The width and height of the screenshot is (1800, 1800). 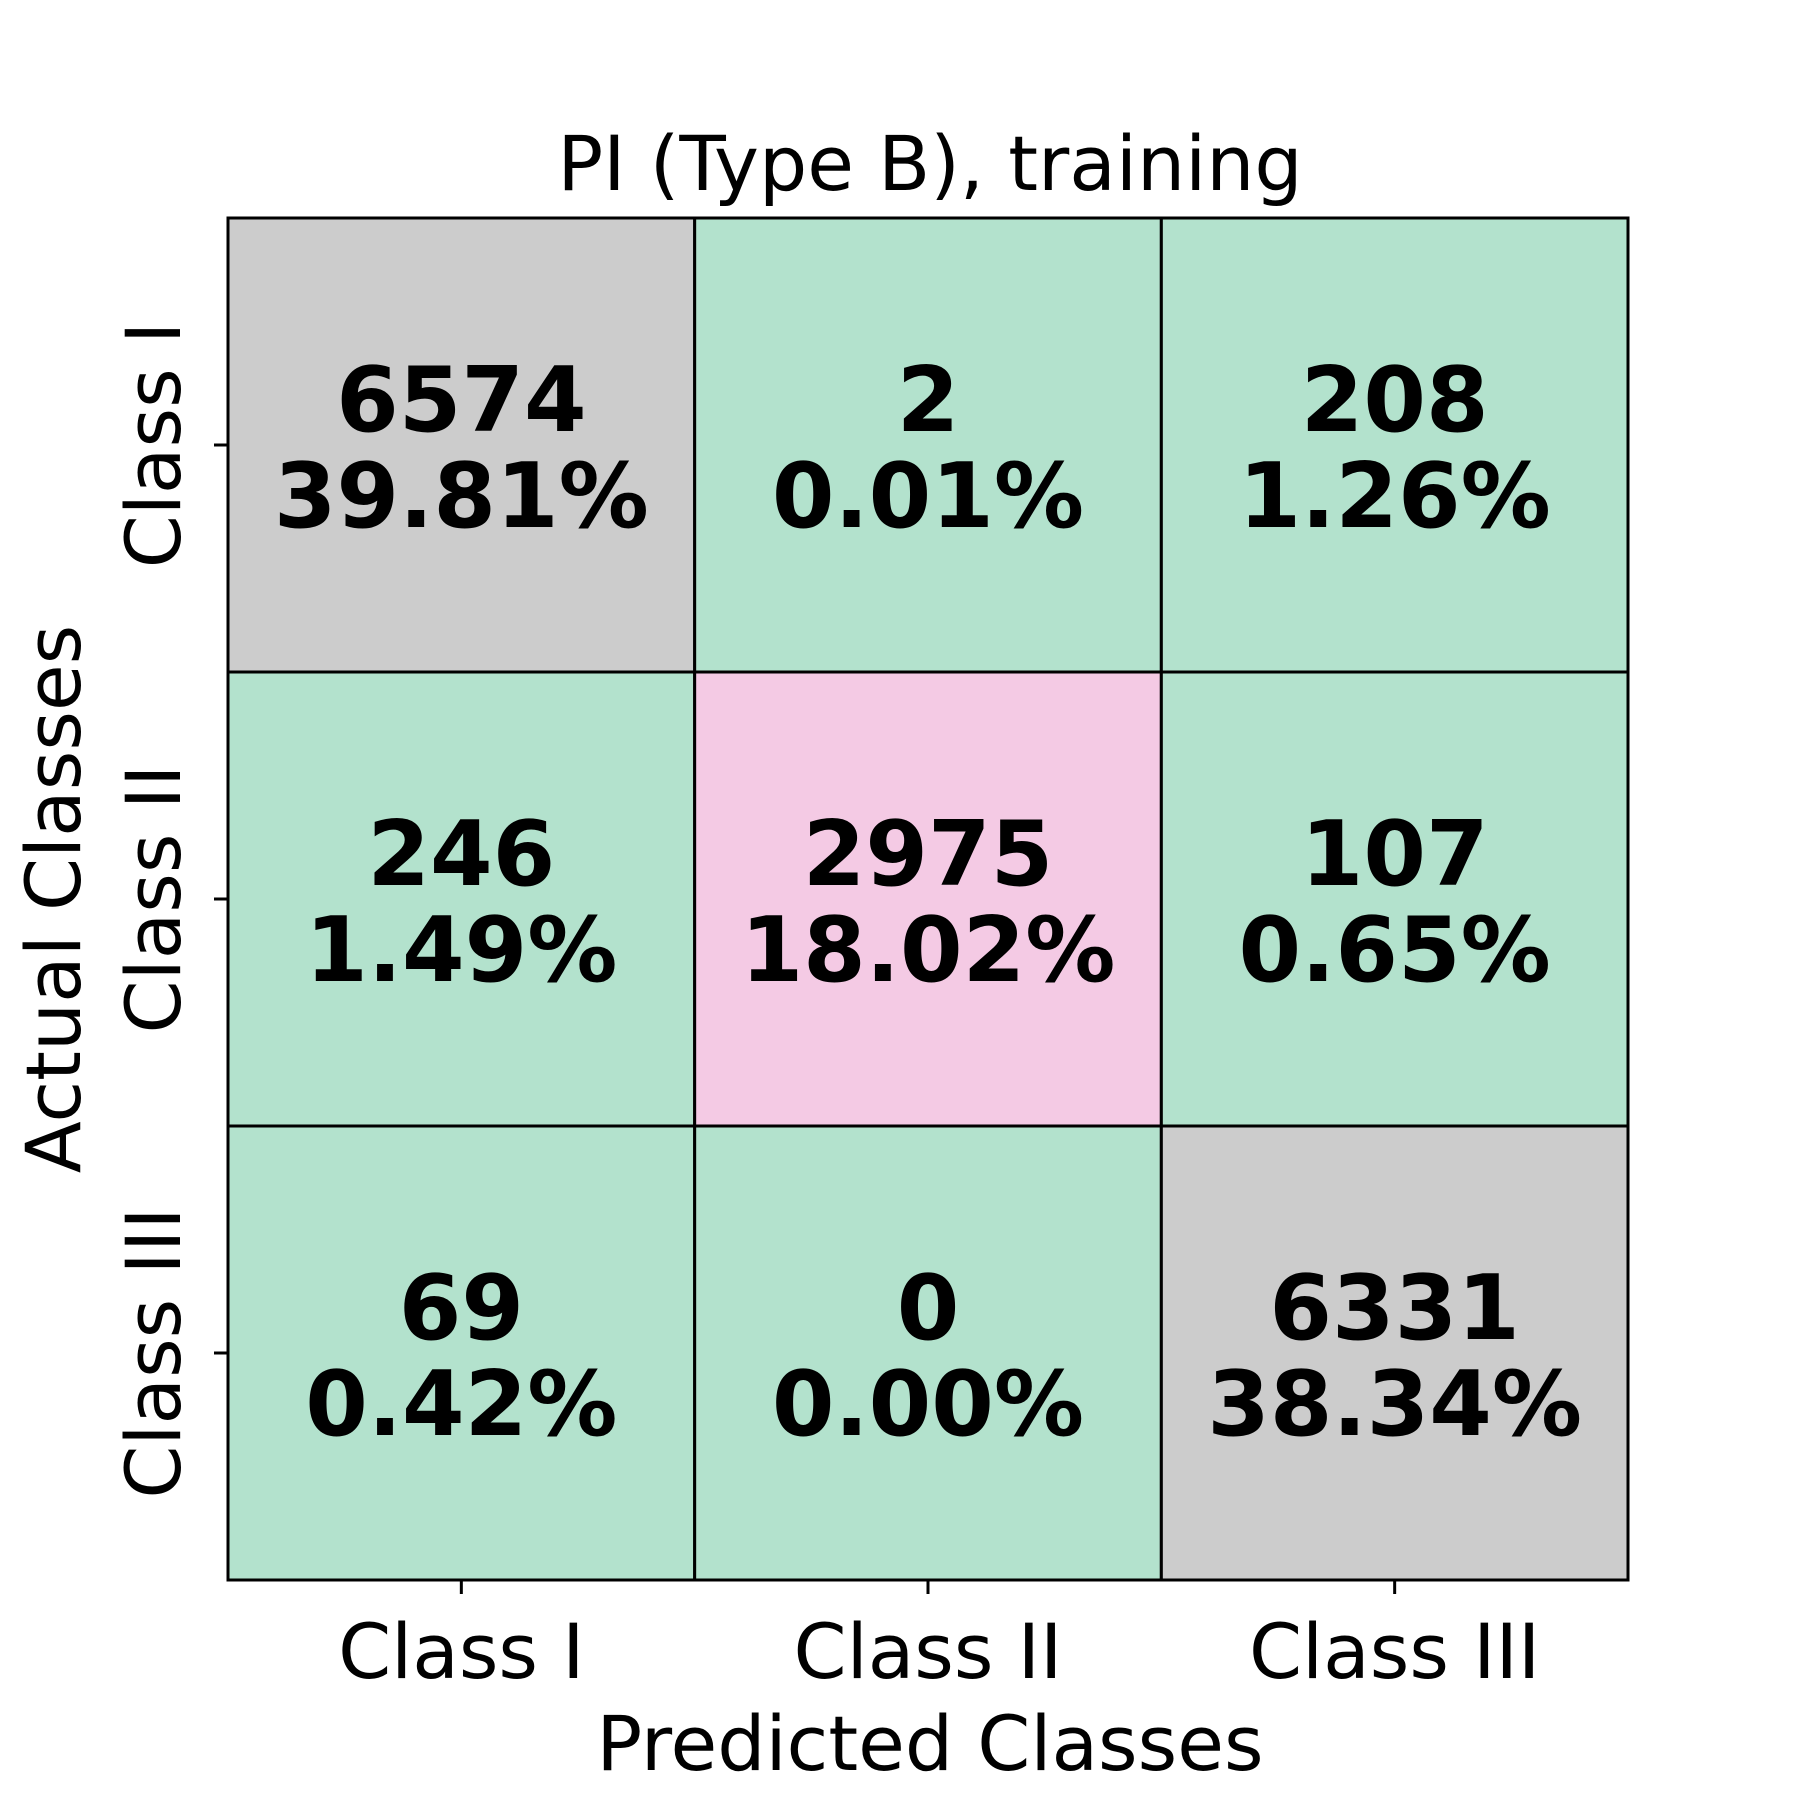 What do you see at coordinates (1395, 854) in the screenshot?
I see `cell-count-r1-c2: 107` at bounding box center [1395, 854].